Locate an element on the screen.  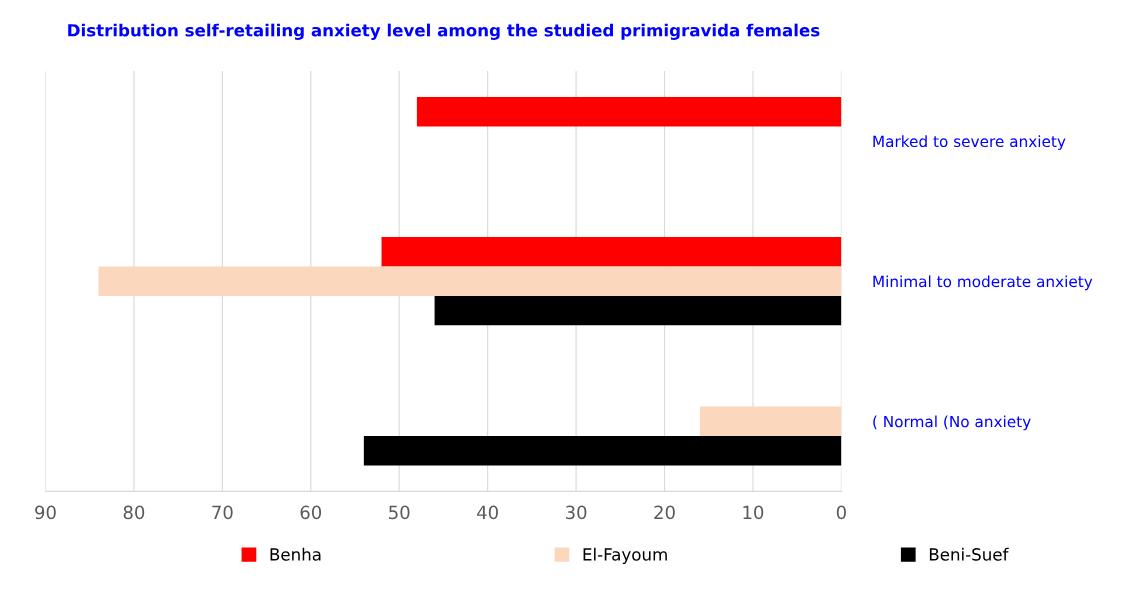
x-tick-label: 10 is located at coordinates (753, 512).